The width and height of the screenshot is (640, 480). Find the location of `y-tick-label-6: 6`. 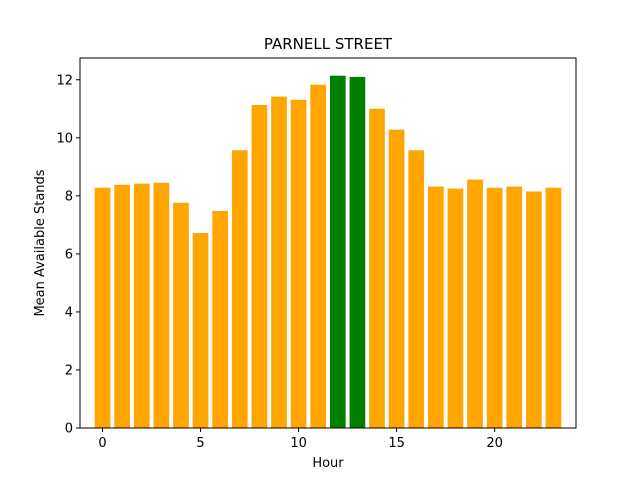

y-tick-label-6: 6 is located at coordinates (69, 254).